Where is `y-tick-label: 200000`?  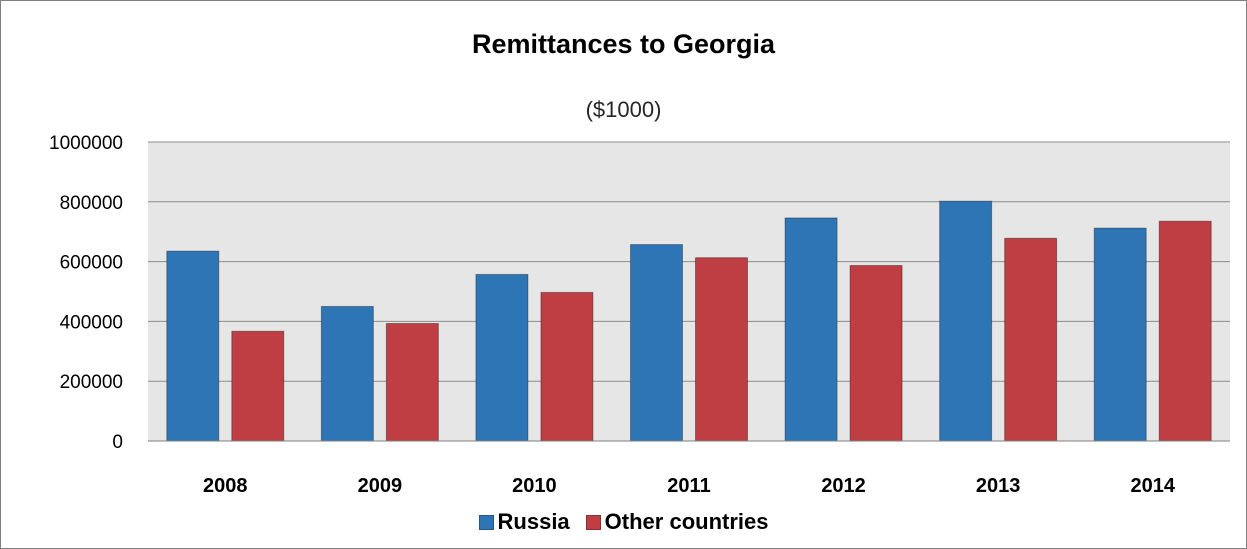
y-tick-label: 200000 is located at coordinates (91, 382).